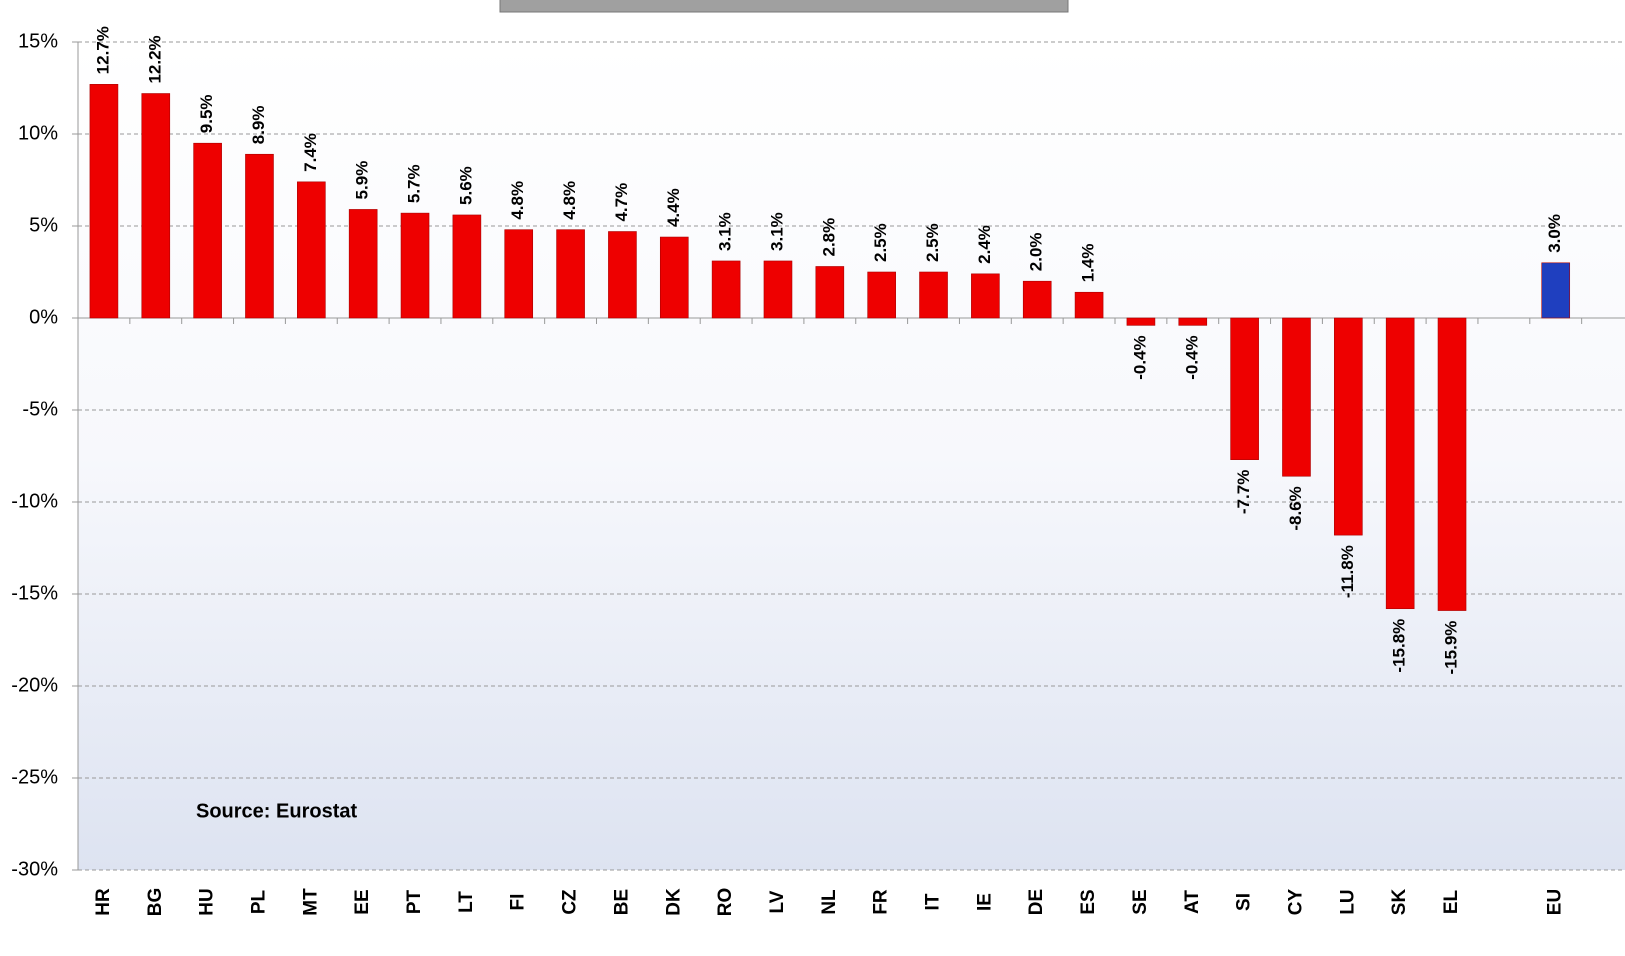 This screenshot has width=1625, height=956. I want to click on value-label: 12.7%, so click(102, 50).